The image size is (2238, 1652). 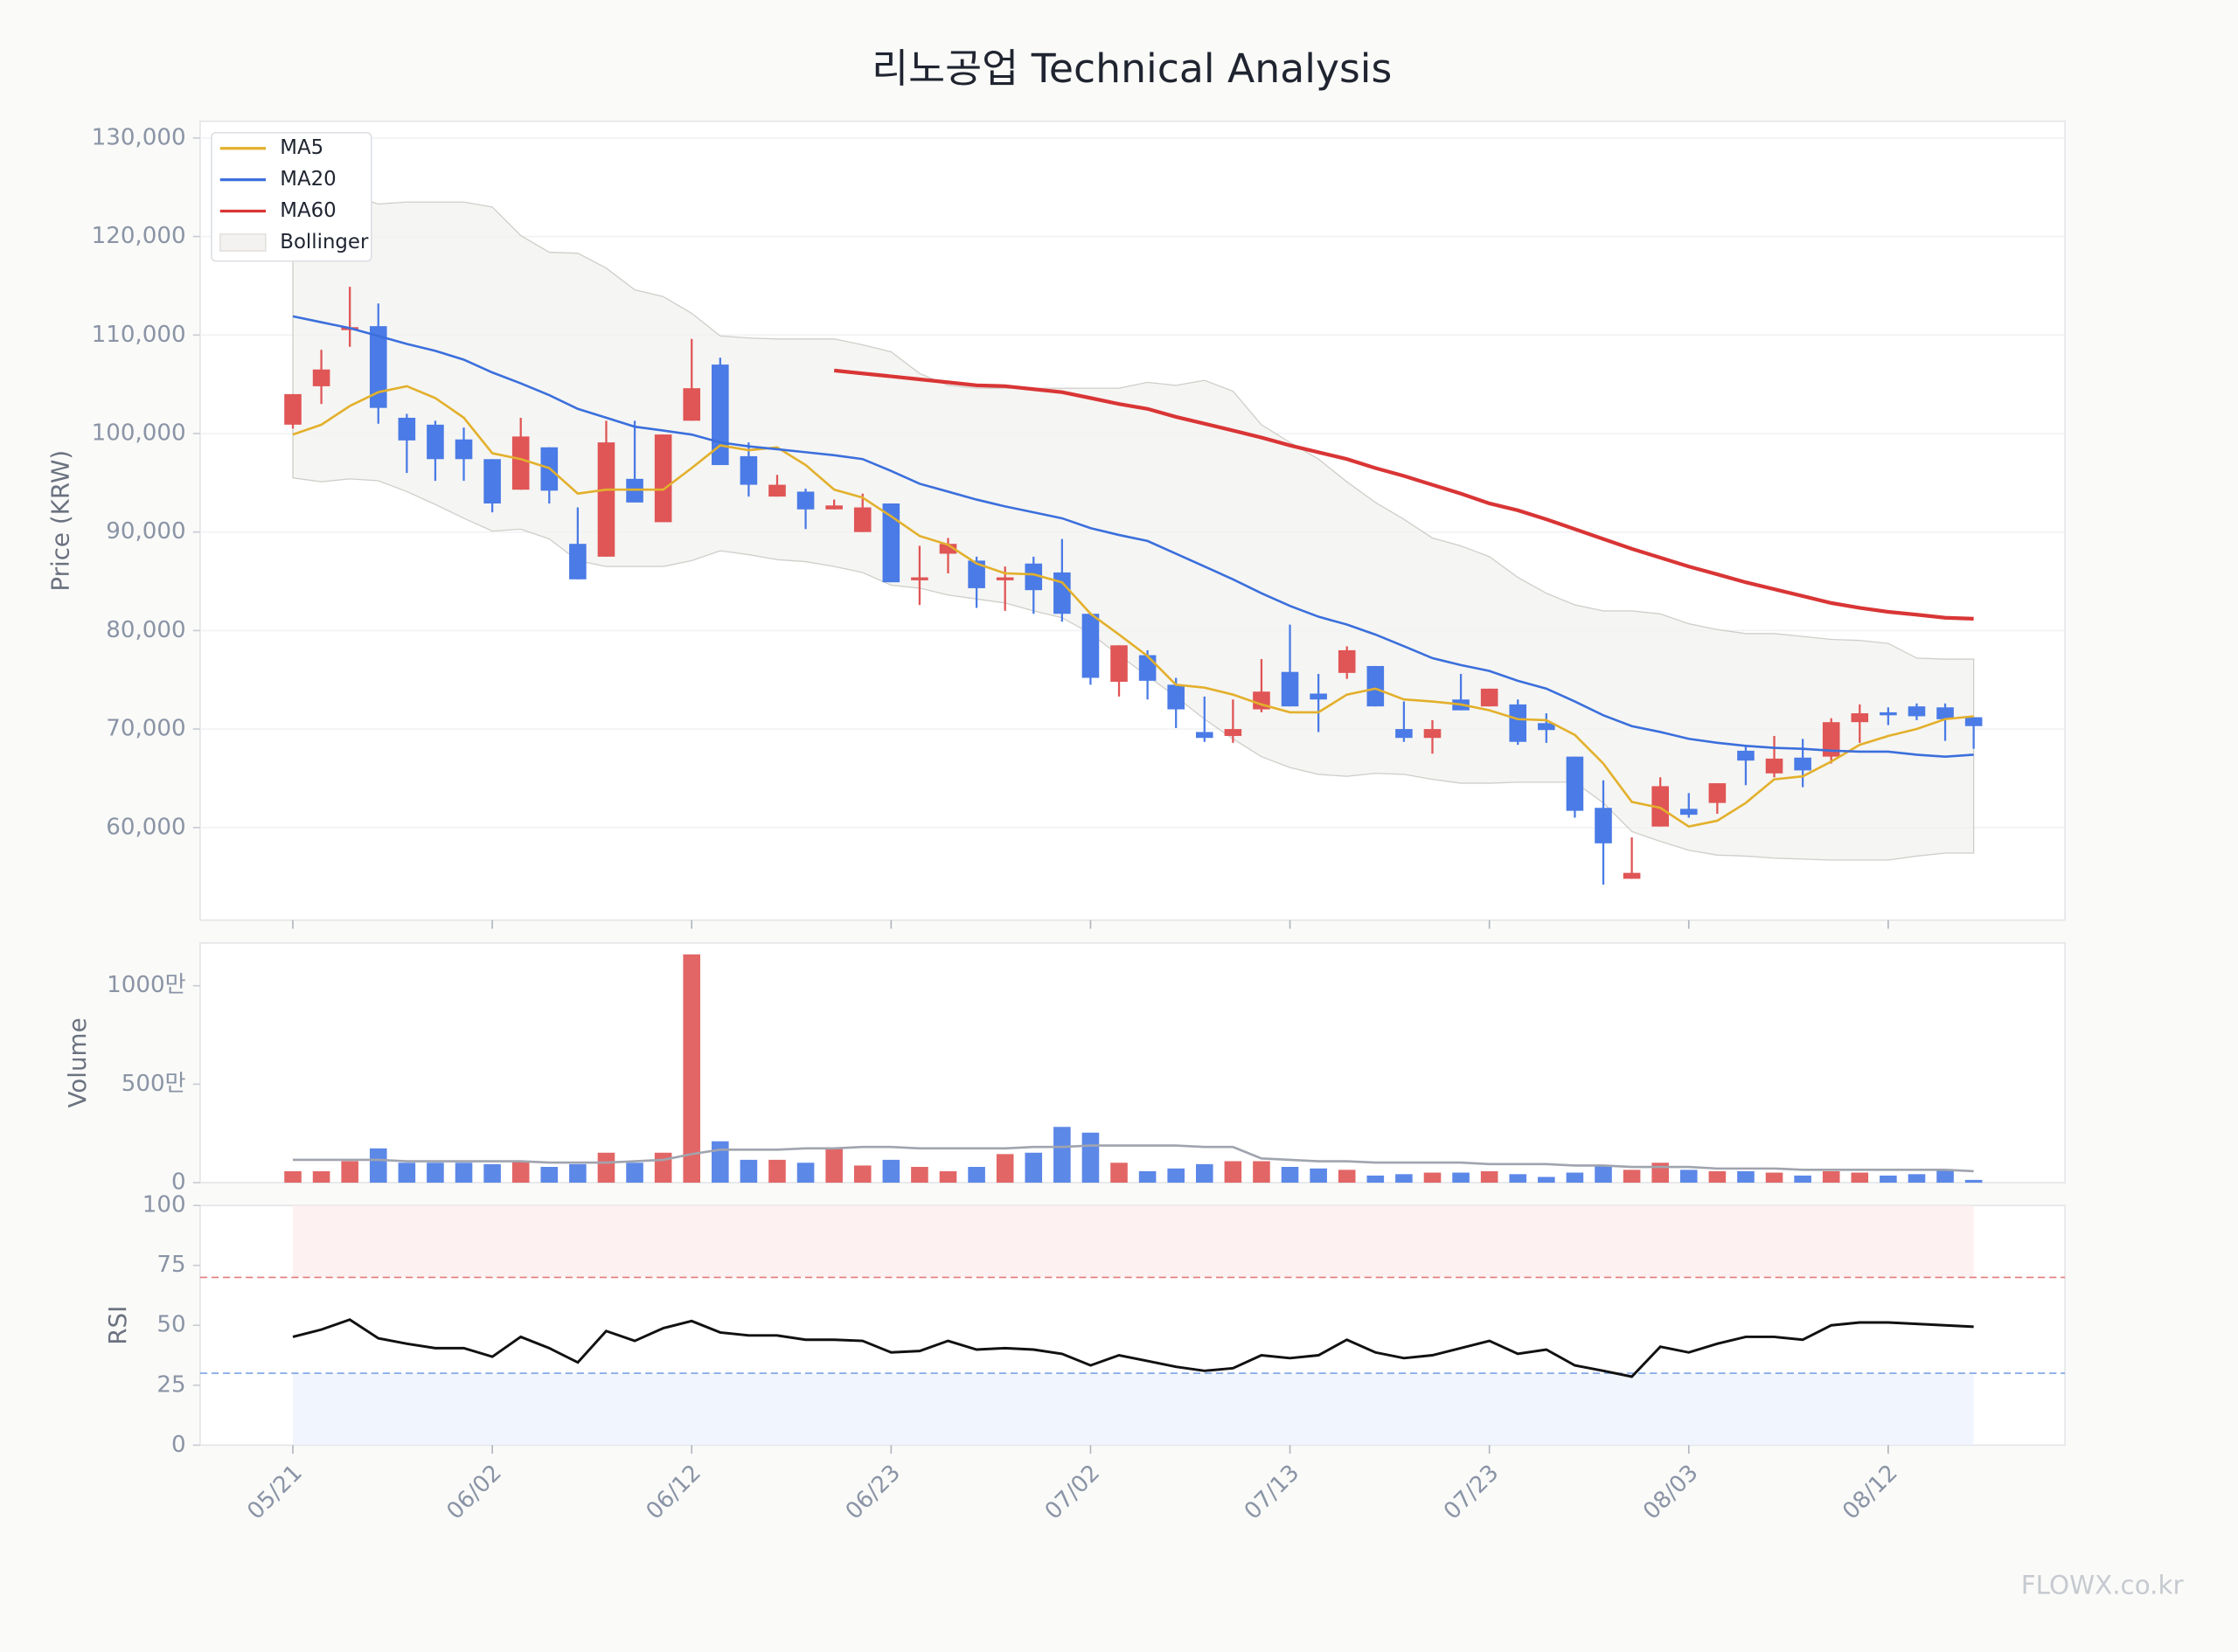 What do you see at coordinates (146, 985) in the screenshot?
I see `y-tick-label: 1000만` at bounding box center [146, 985].